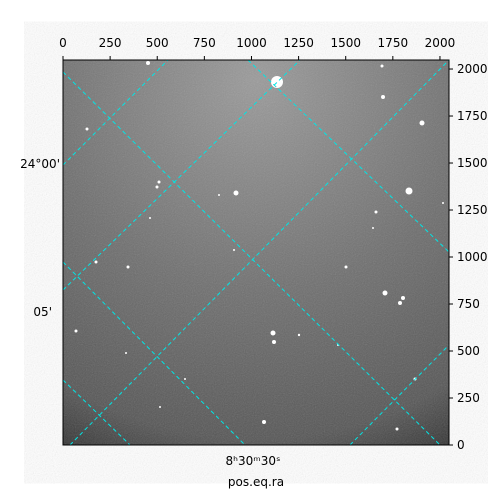 The width and height of the screenshot is (500, 504). Describe the element at coordinates (472, 116) in the screenshot. I see `y-tick-label: 1750` at that location.